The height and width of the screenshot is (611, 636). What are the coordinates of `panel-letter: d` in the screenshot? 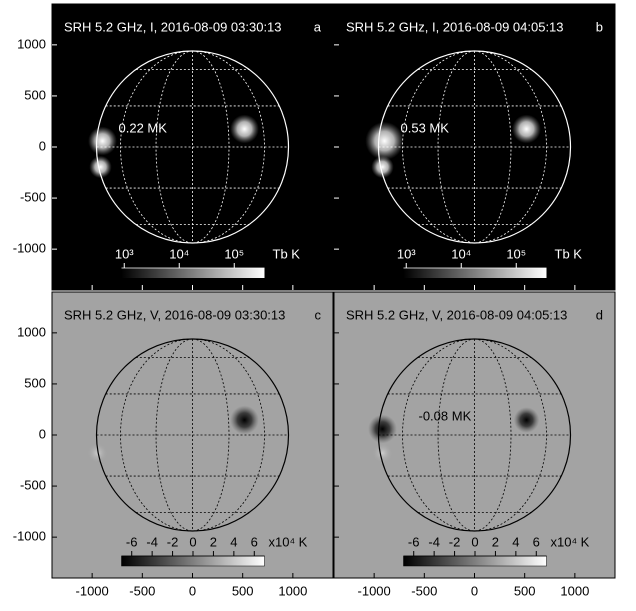 It's located at (599, 314).